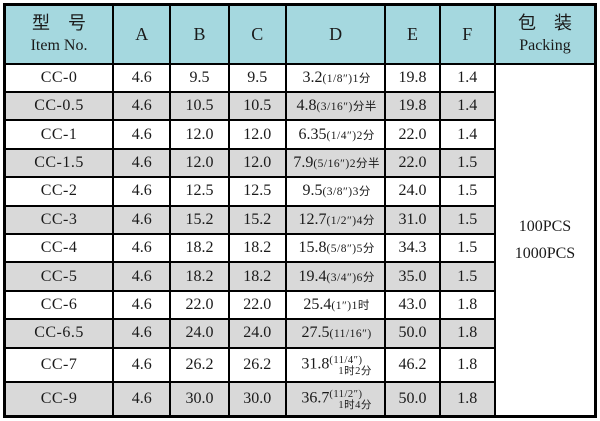 The image size is (600, 421). What do you see at coordinates (257, 399) in the screenshot?
I see `c-value-cell: 30.0` at bounding box center [257, 399].